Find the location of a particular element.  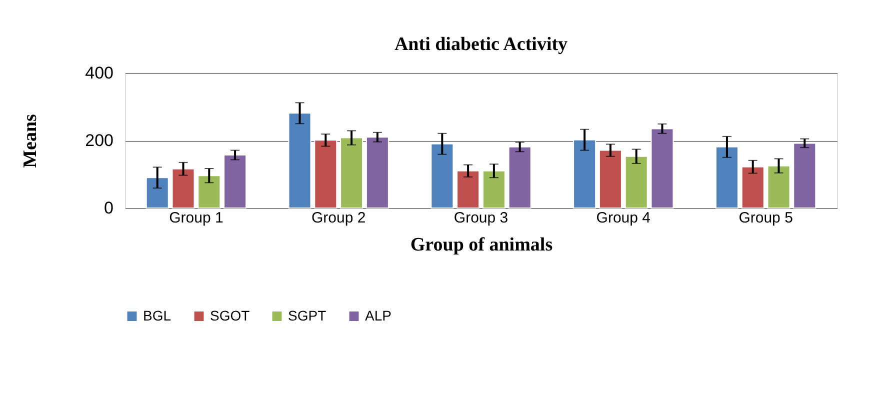

y-axis-title: Means is located at coordinates (31, 141).